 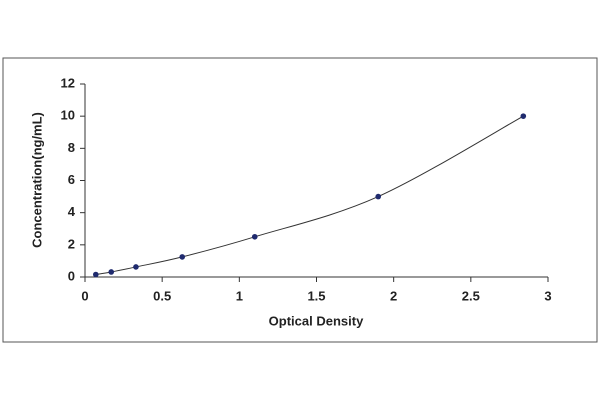 I want to click on y-tick-label: 10, so click(x=68, y=115).